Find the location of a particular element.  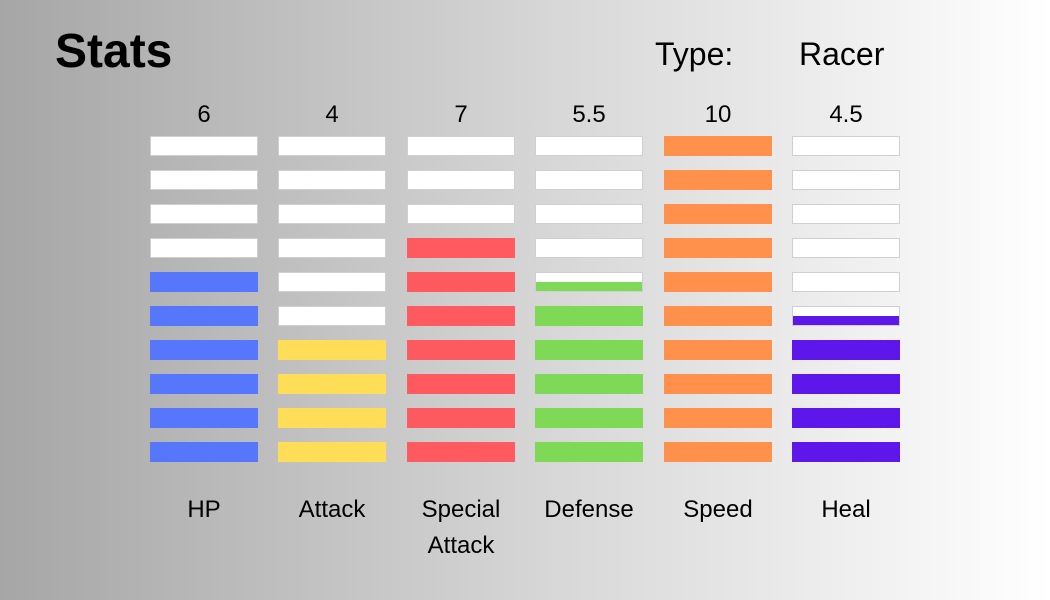

stat-bar-speed is located at coordinates (718, 299).